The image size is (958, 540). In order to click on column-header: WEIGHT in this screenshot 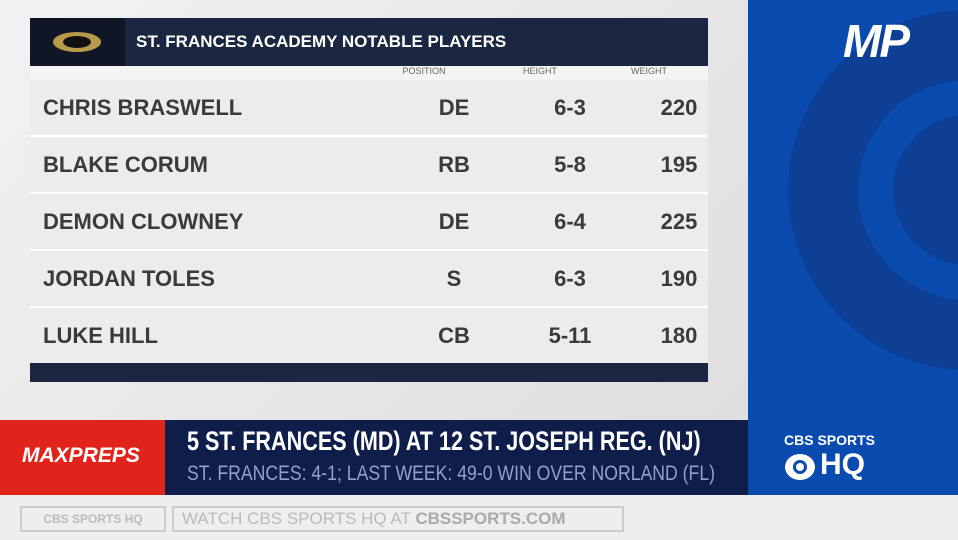, I will do `click(649, 71)`.